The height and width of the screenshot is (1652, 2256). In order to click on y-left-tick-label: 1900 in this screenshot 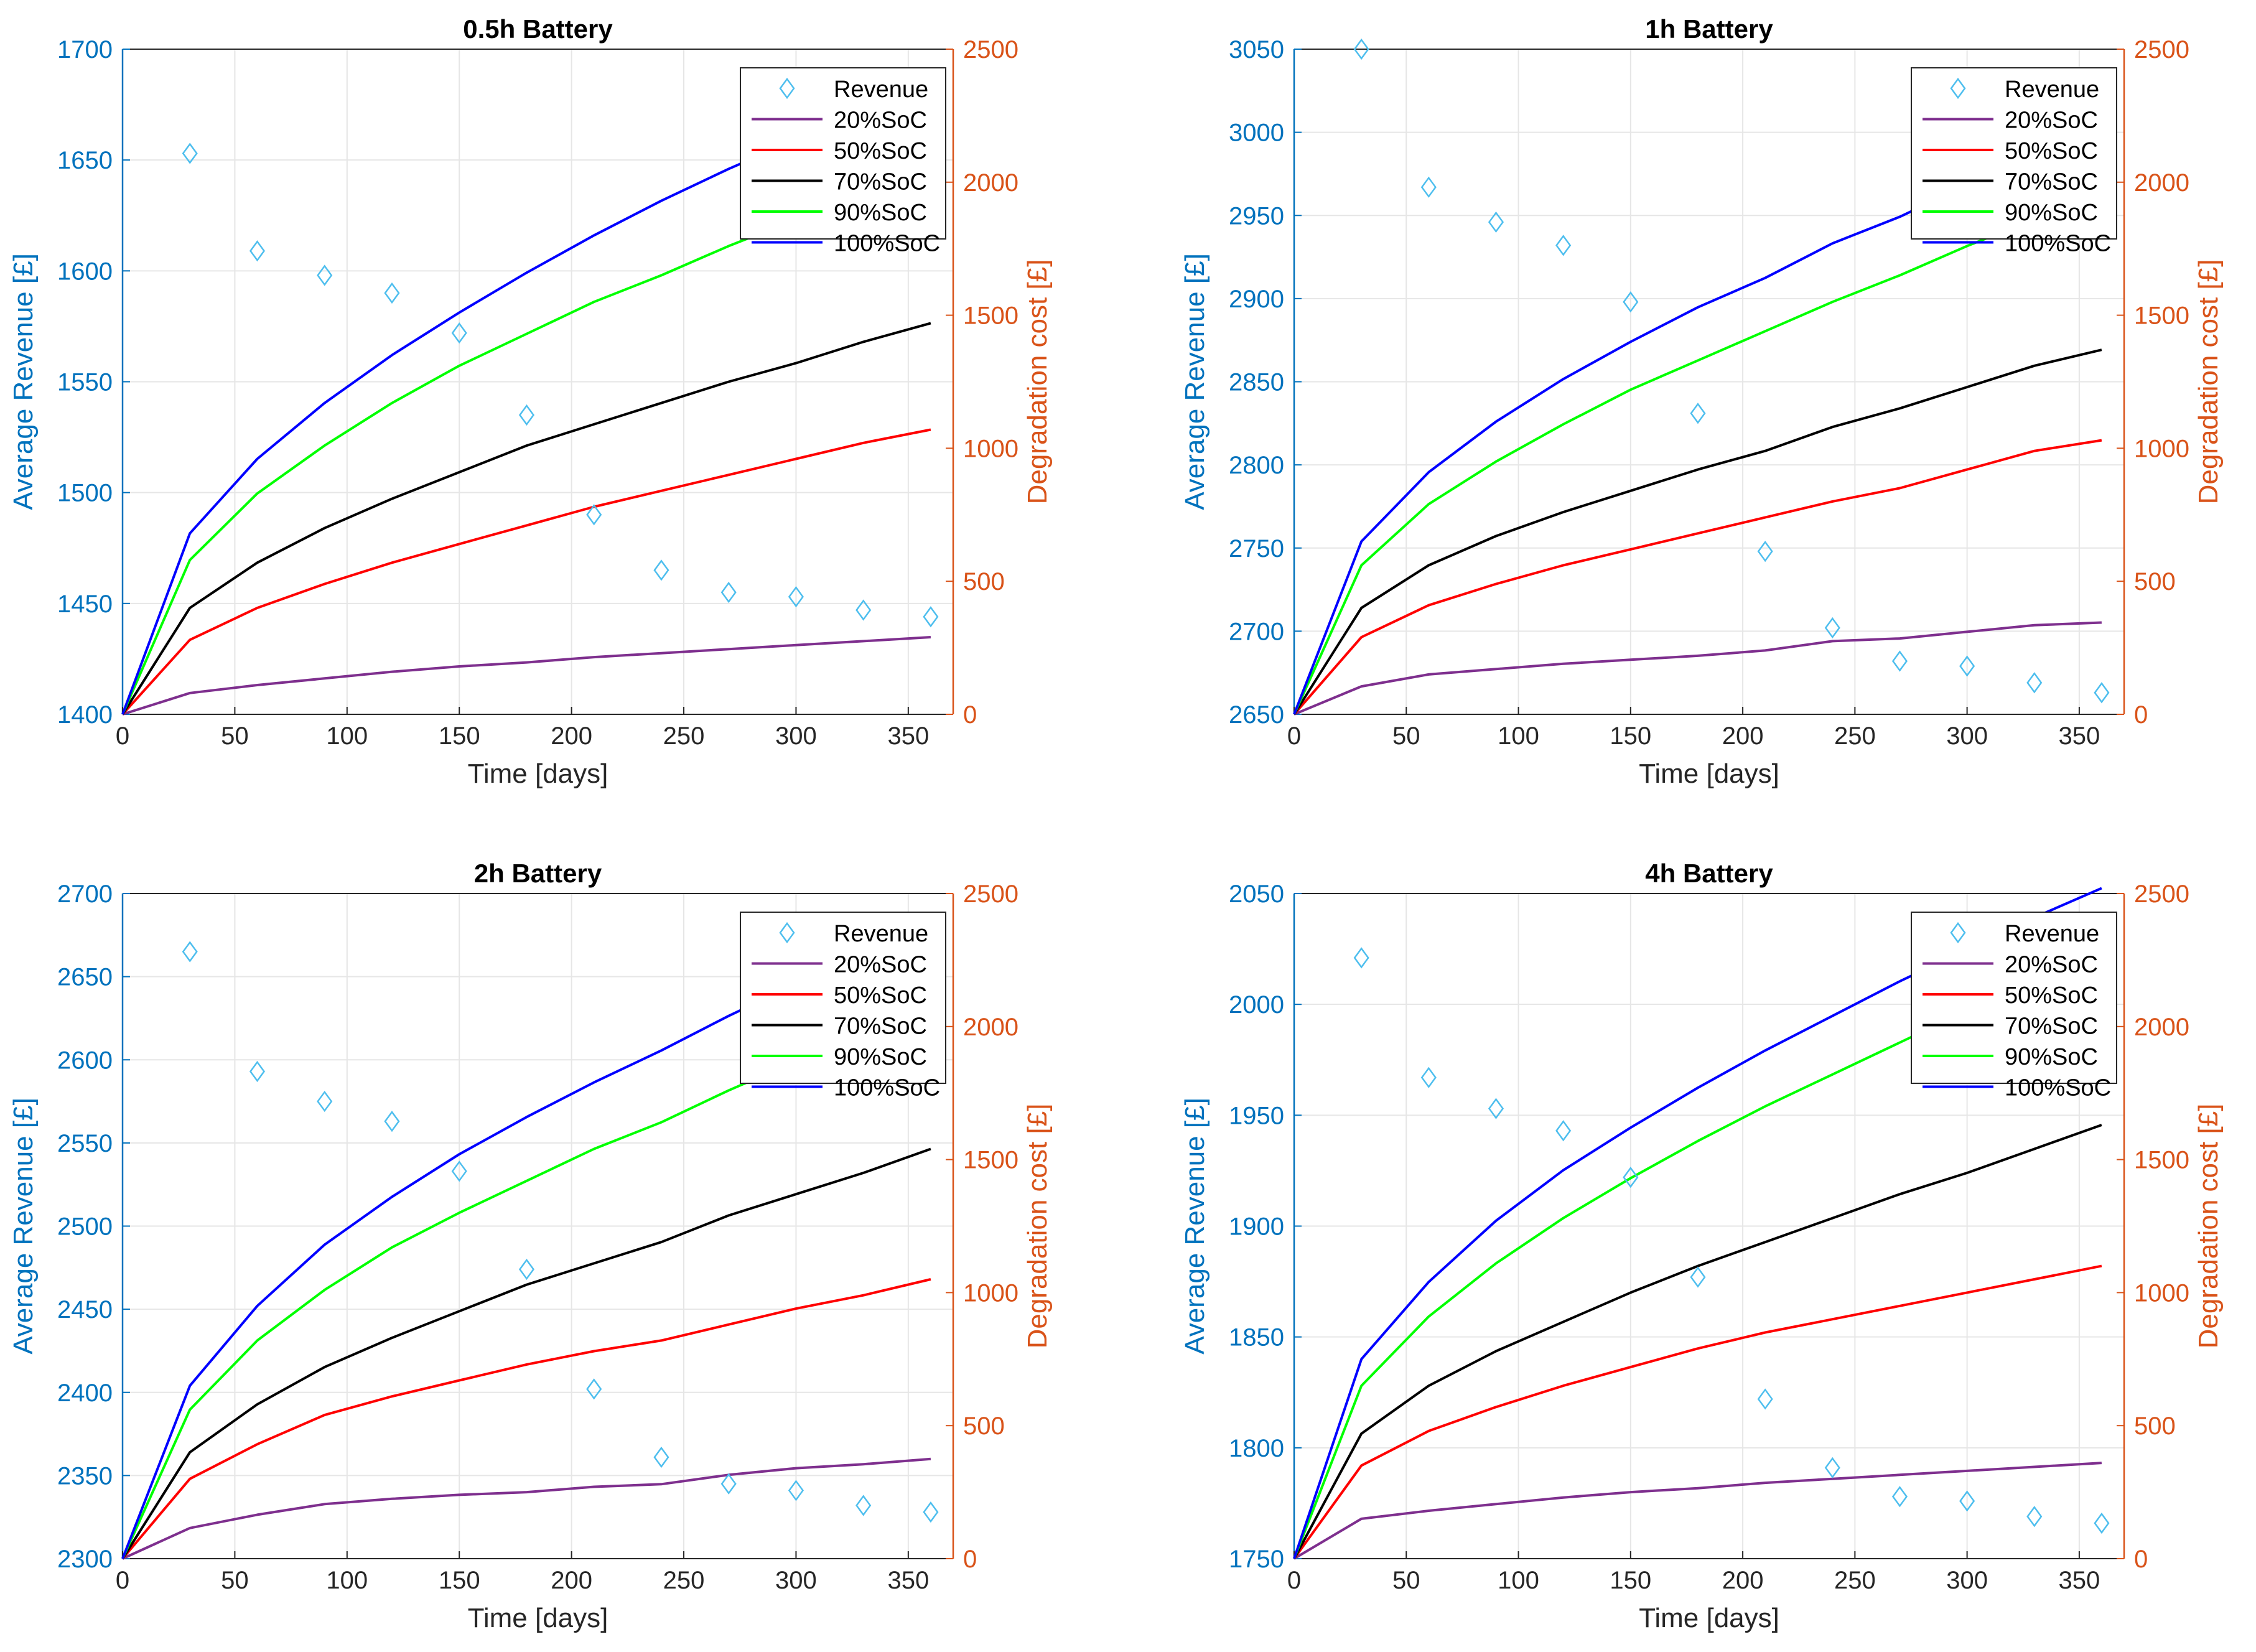, I will do `click(1256, 1227)`.